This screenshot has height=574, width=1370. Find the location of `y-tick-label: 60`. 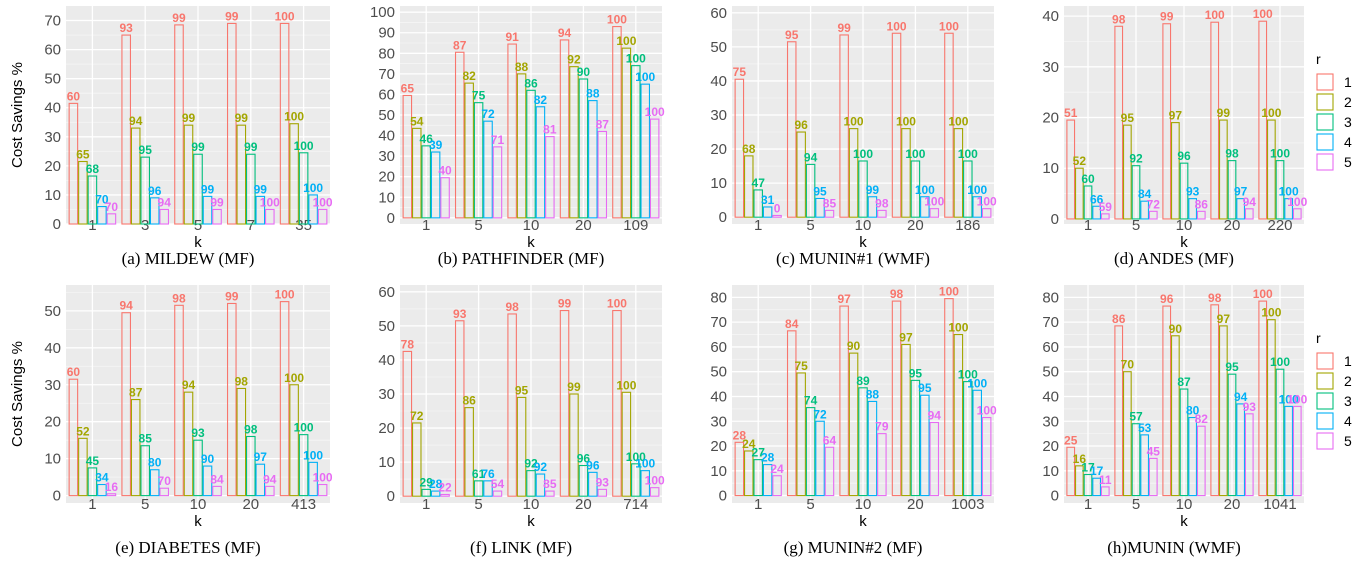

y-tick-label: 60 is located at coordinates (1050, 347).